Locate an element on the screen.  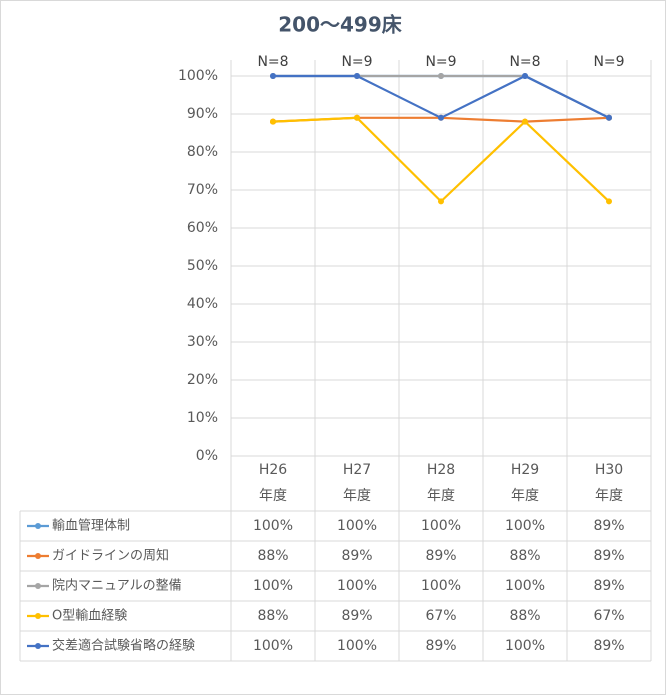
y-tick-label: 60% is located at coordinates (202, 228).